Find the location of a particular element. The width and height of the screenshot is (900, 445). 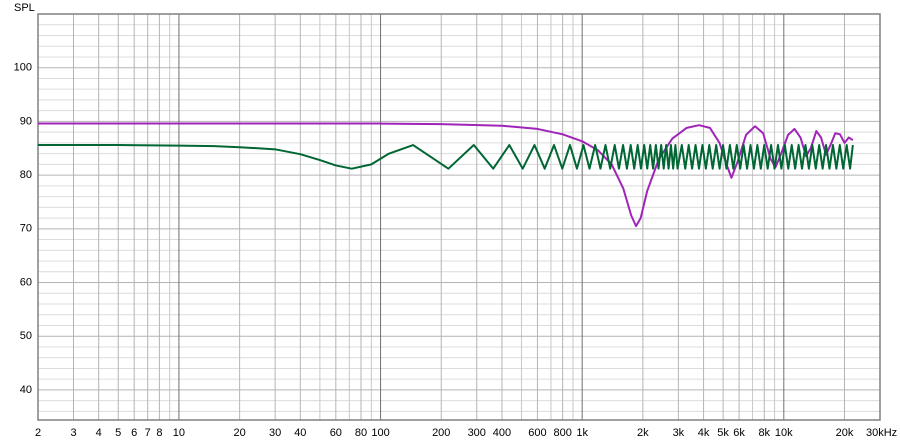

y-axis-label: SPL is located at coordinates (24, 8).